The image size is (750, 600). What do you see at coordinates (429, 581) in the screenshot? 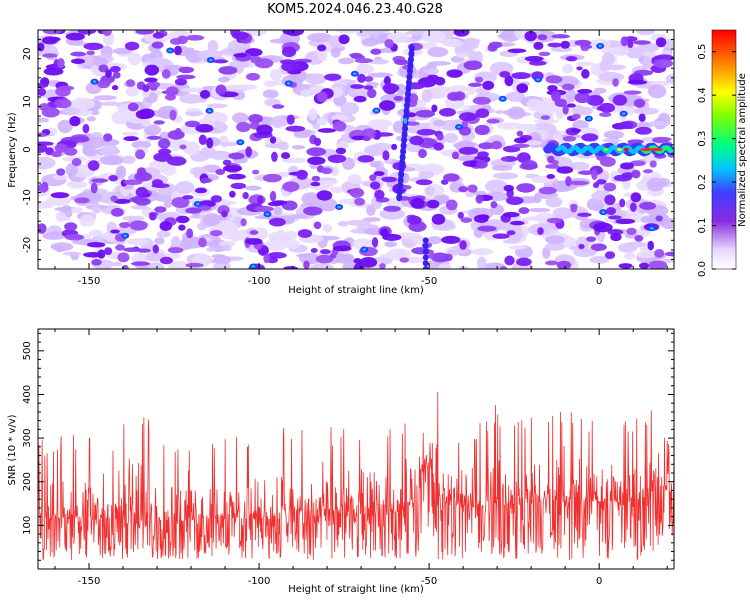
I see `snr-x-tick-label: -50` at bounding box center [429, 581].